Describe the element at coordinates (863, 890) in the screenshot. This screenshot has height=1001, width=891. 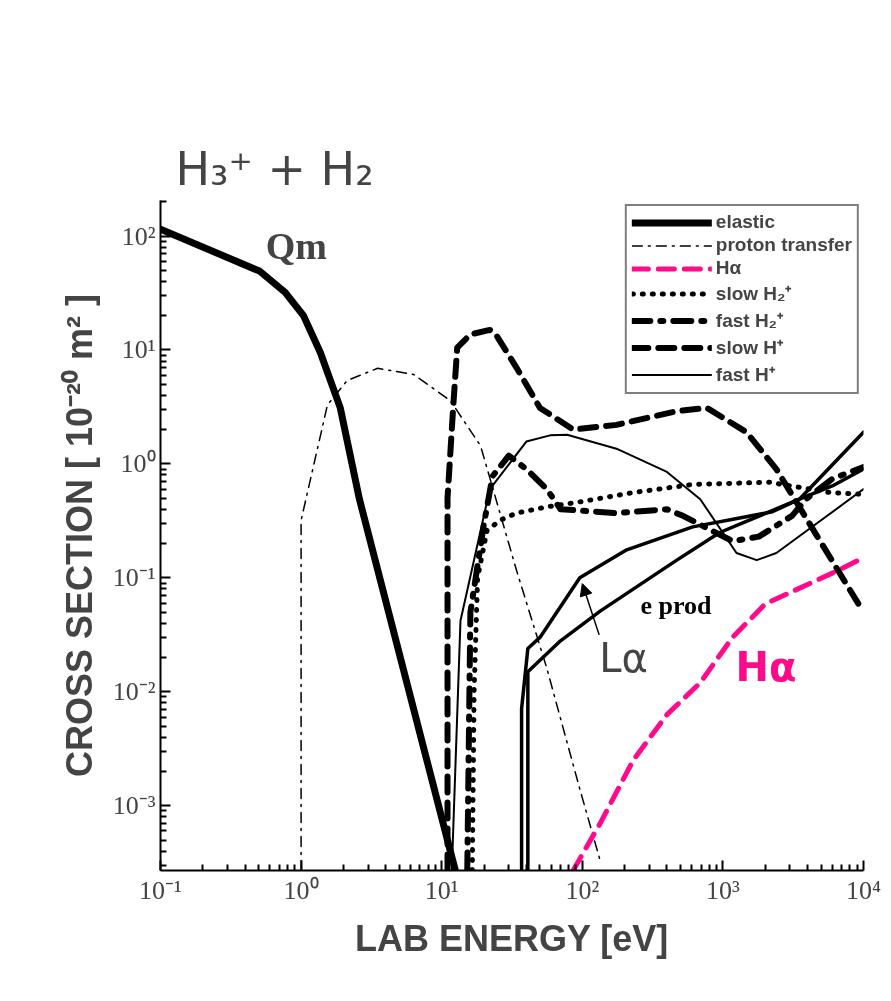
I see `x-tick-label: 10⁴` at that location.